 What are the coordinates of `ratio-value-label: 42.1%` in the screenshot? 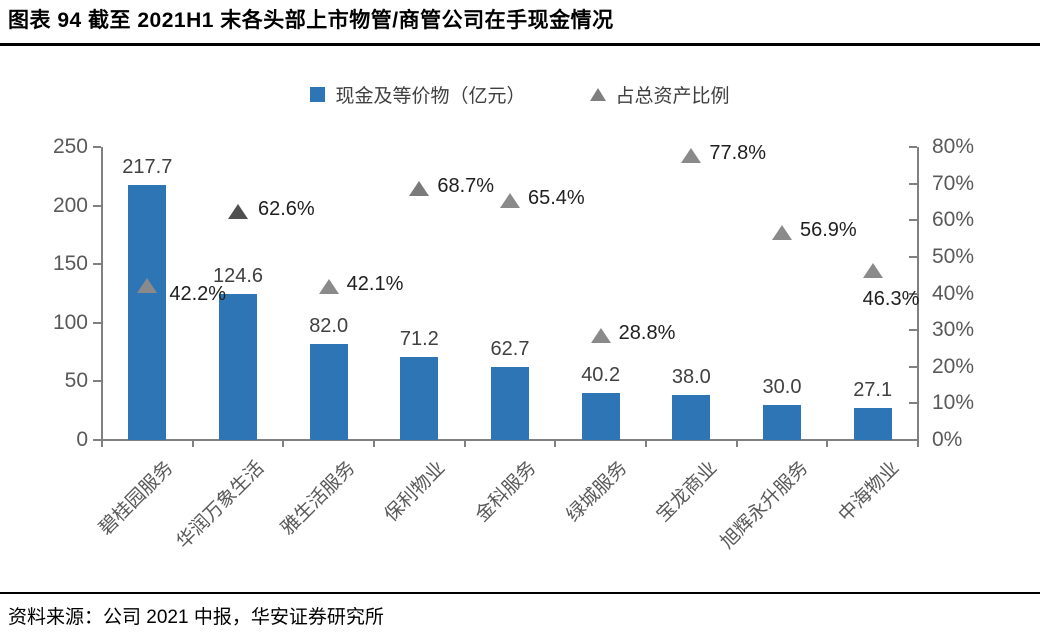 It's located at (375, 283).